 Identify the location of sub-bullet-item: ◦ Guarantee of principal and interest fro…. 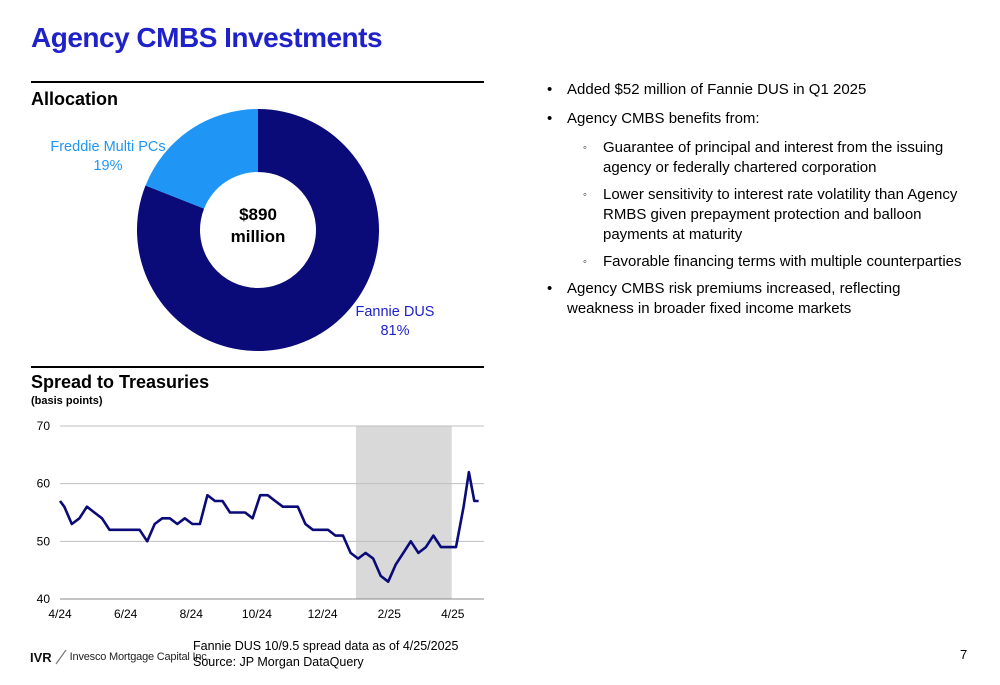
(775, 158).